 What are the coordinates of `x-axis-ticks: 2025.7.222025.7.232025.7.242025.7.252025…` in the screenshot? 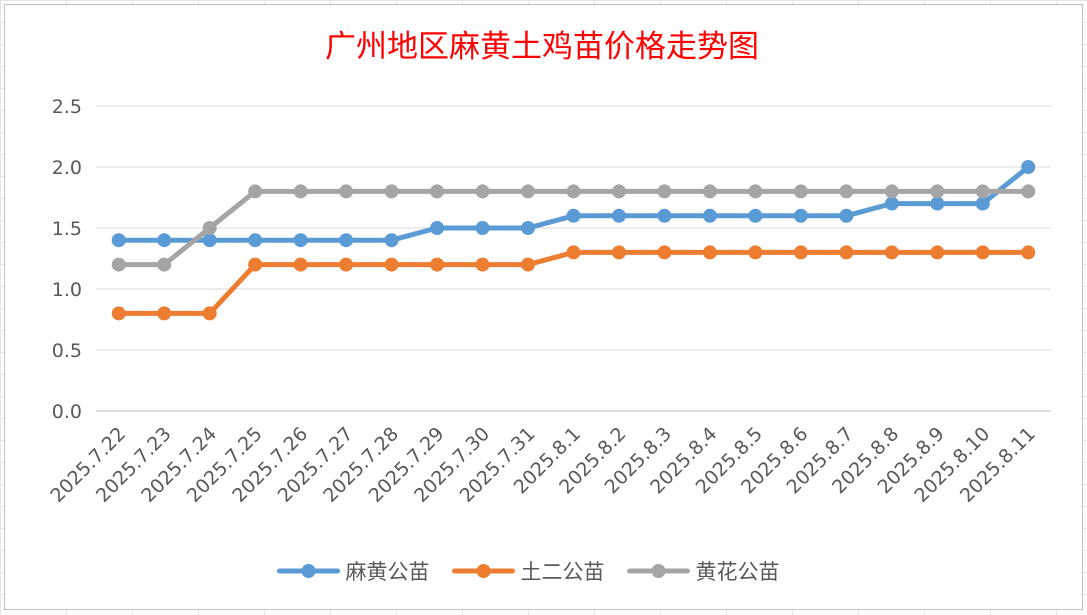 It's located at (542, 465).